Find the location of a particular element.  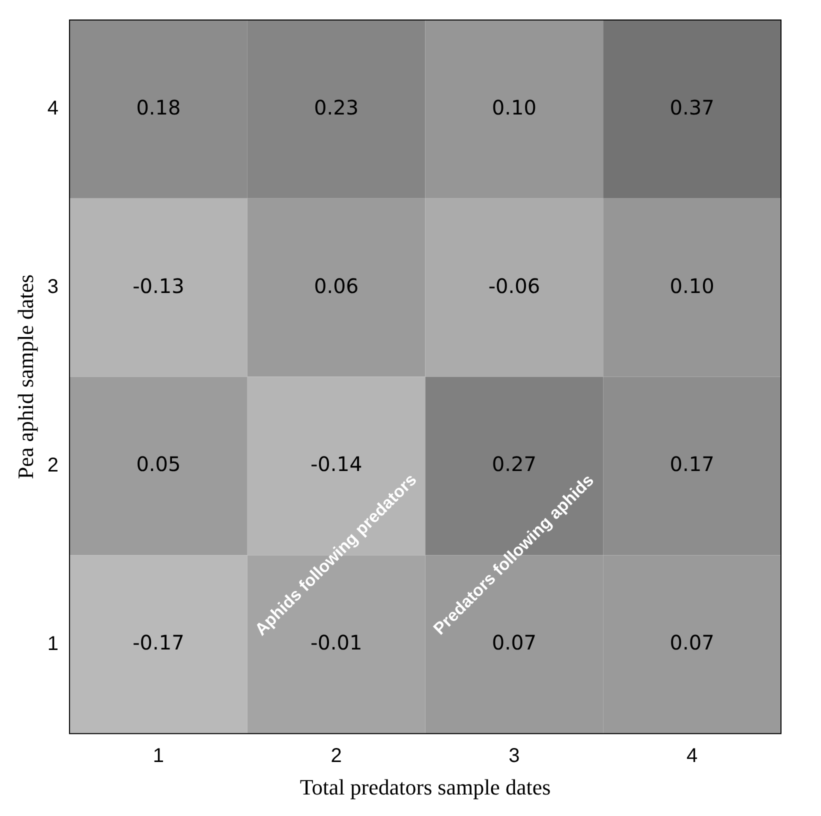

x-tick-label: 1 is located at coordinates (158, 756).